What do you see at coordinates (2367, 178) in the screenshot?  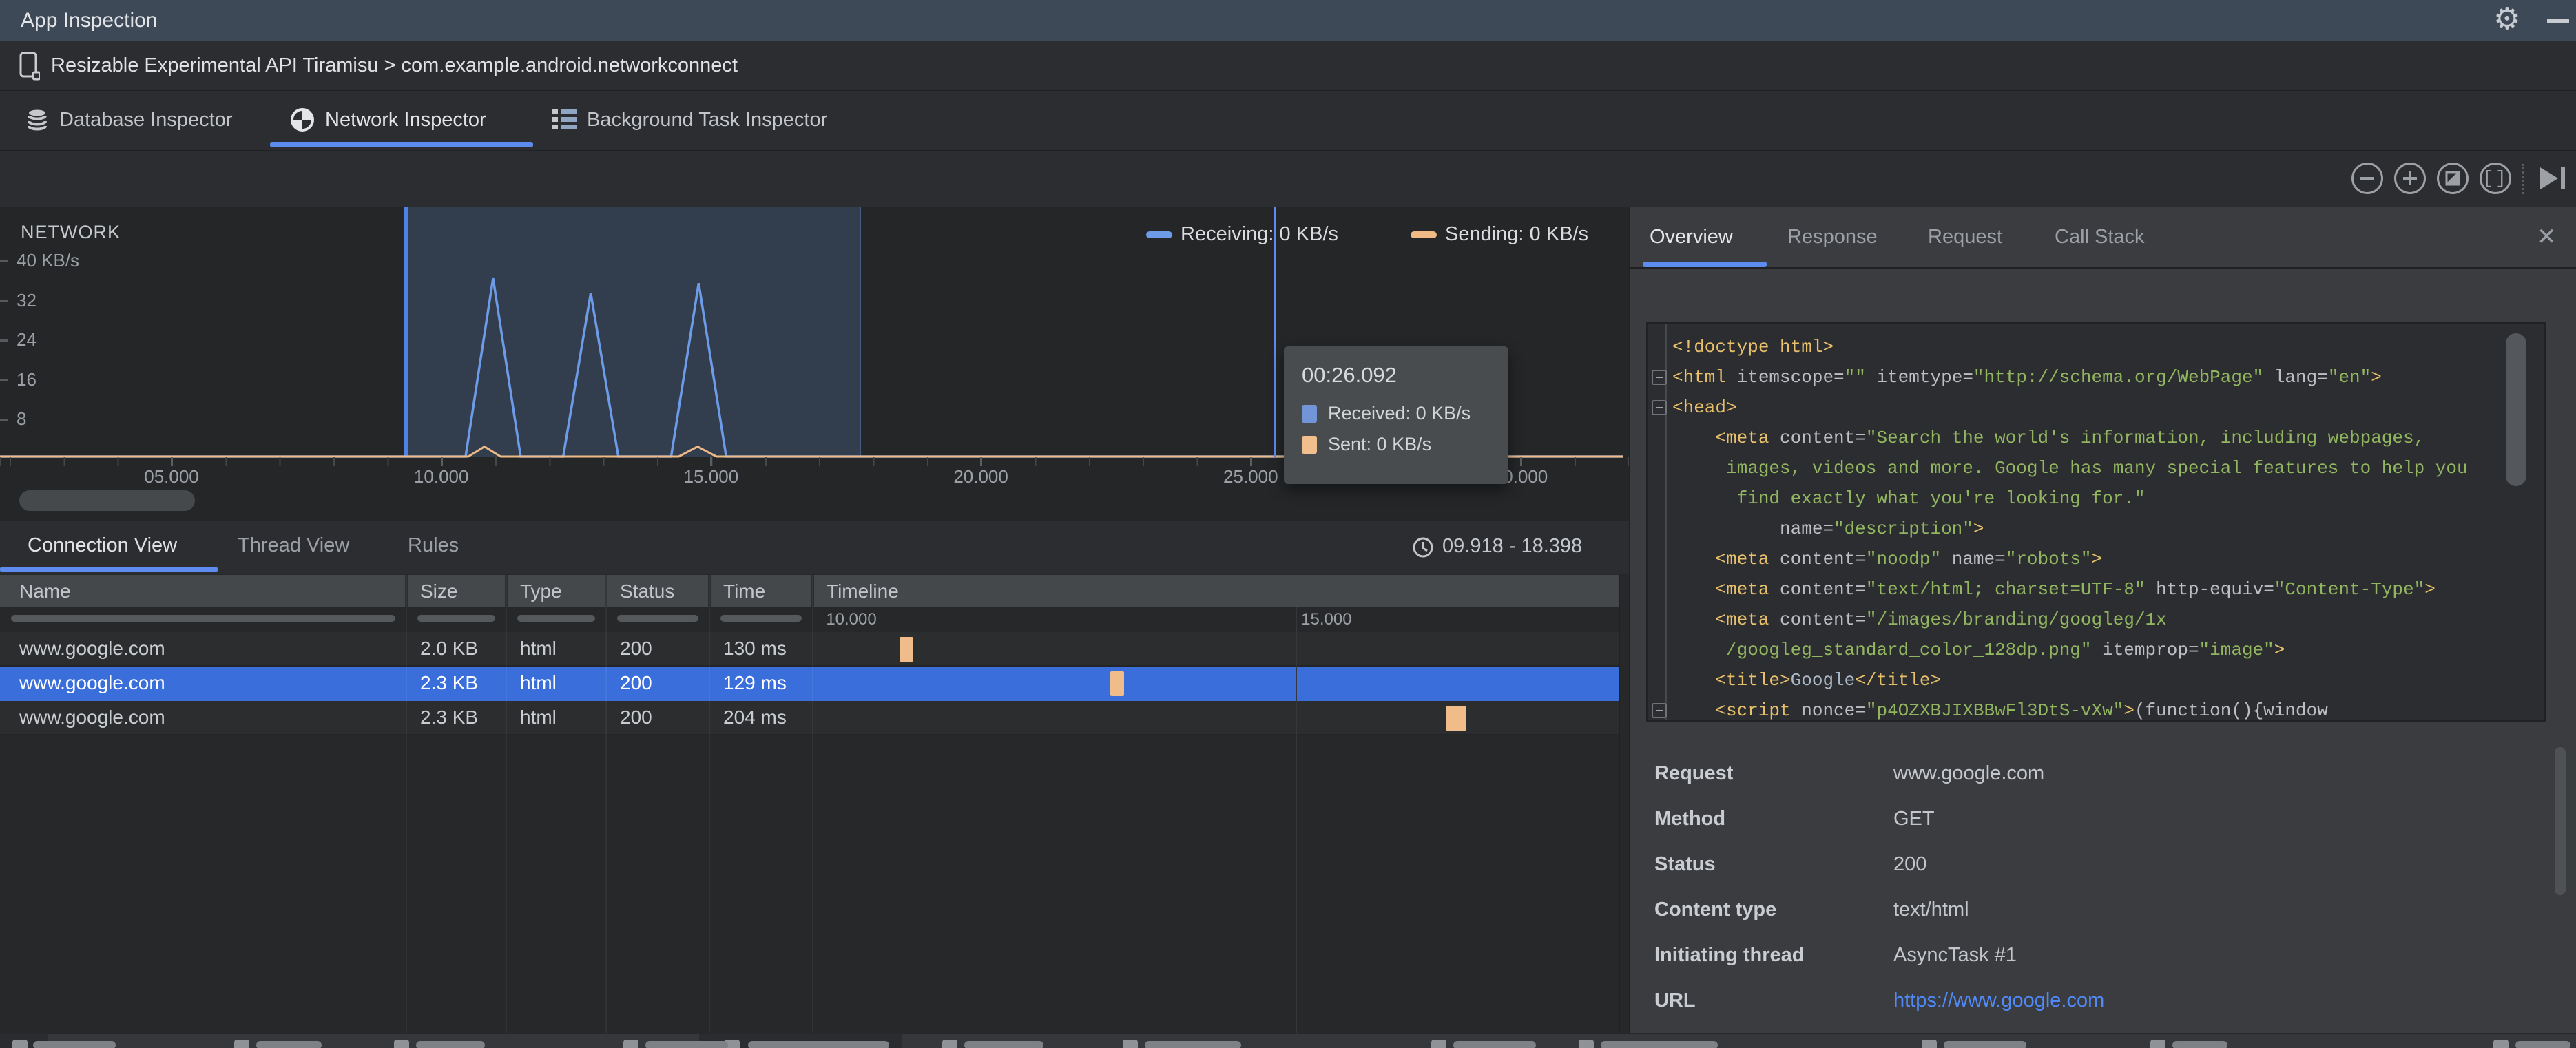 I see `zoom-out-button` at bounding box center [2367, 178].